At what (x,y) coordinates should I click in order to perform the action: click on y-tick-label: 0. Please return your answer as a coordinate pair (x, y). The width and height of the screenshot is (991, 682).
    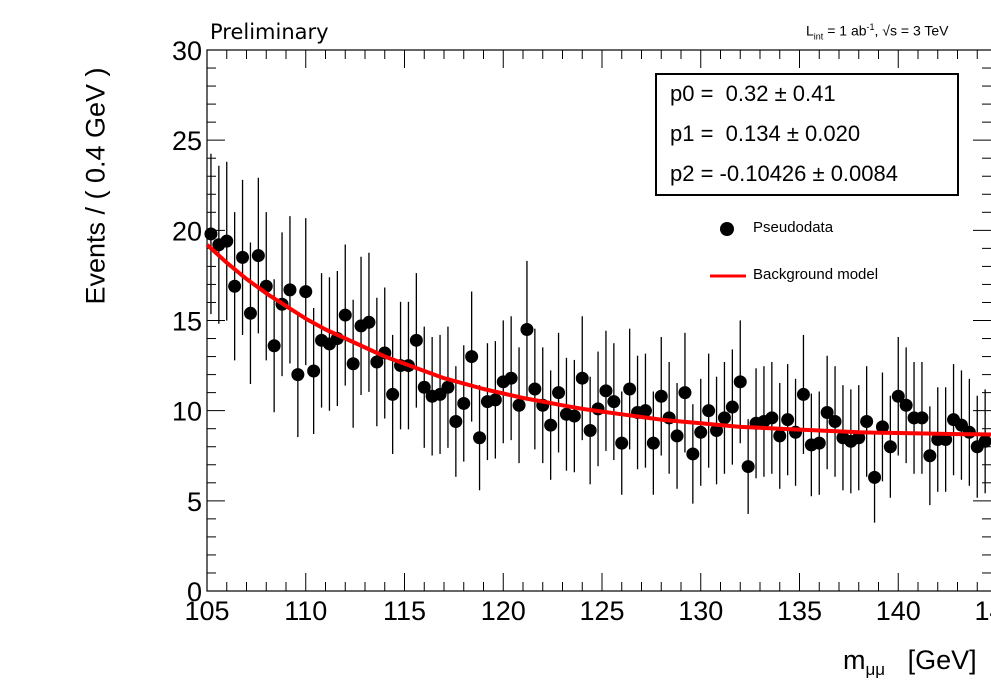
    Looking at the image, I should click on (194, 592).